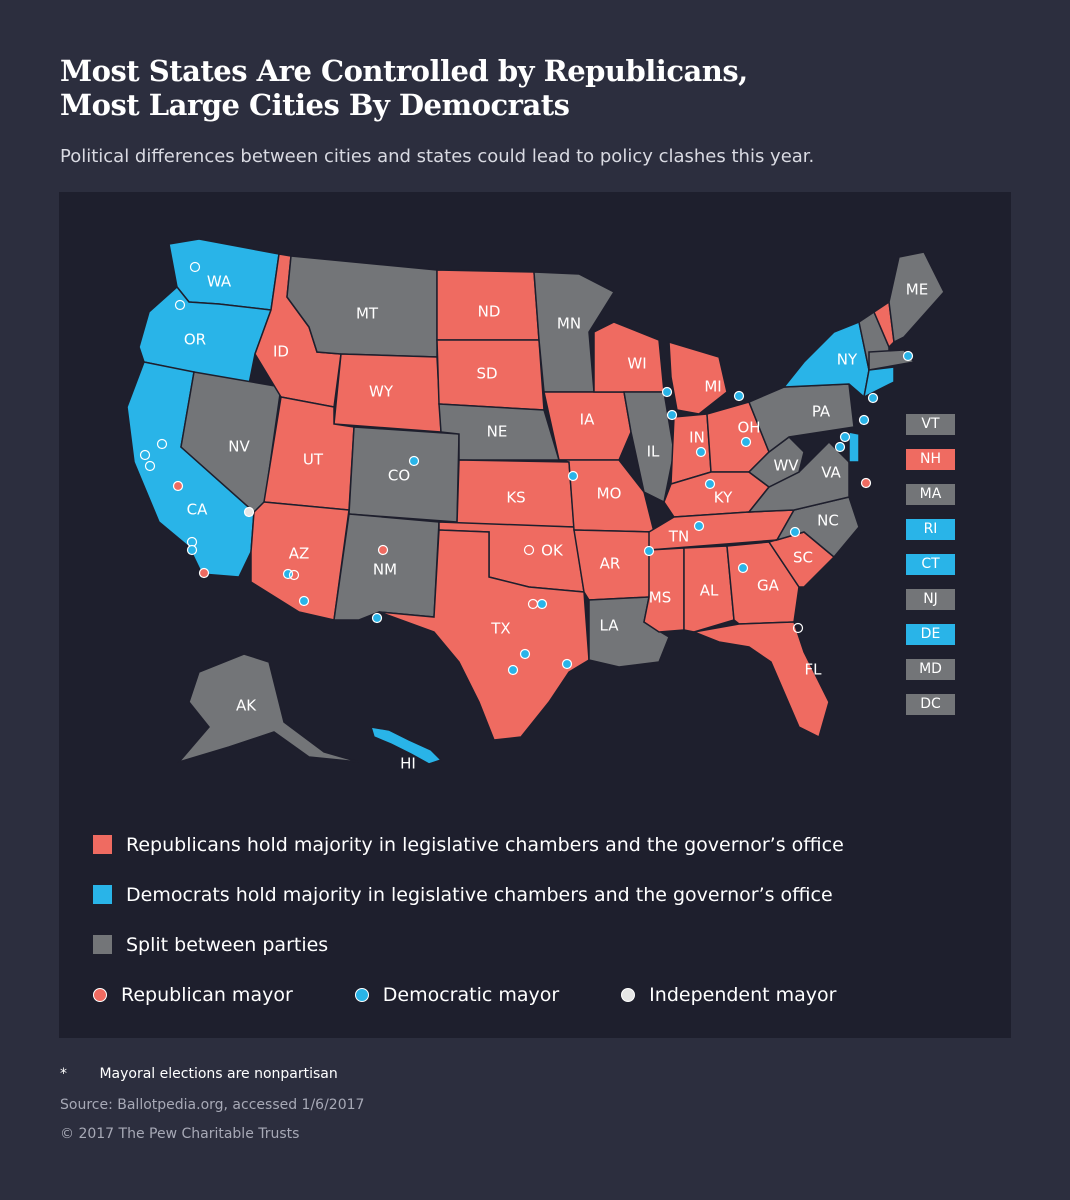  Describe the element at coordinates (831, 473) in the screenshot. I see `label-VA: VA` at that location.